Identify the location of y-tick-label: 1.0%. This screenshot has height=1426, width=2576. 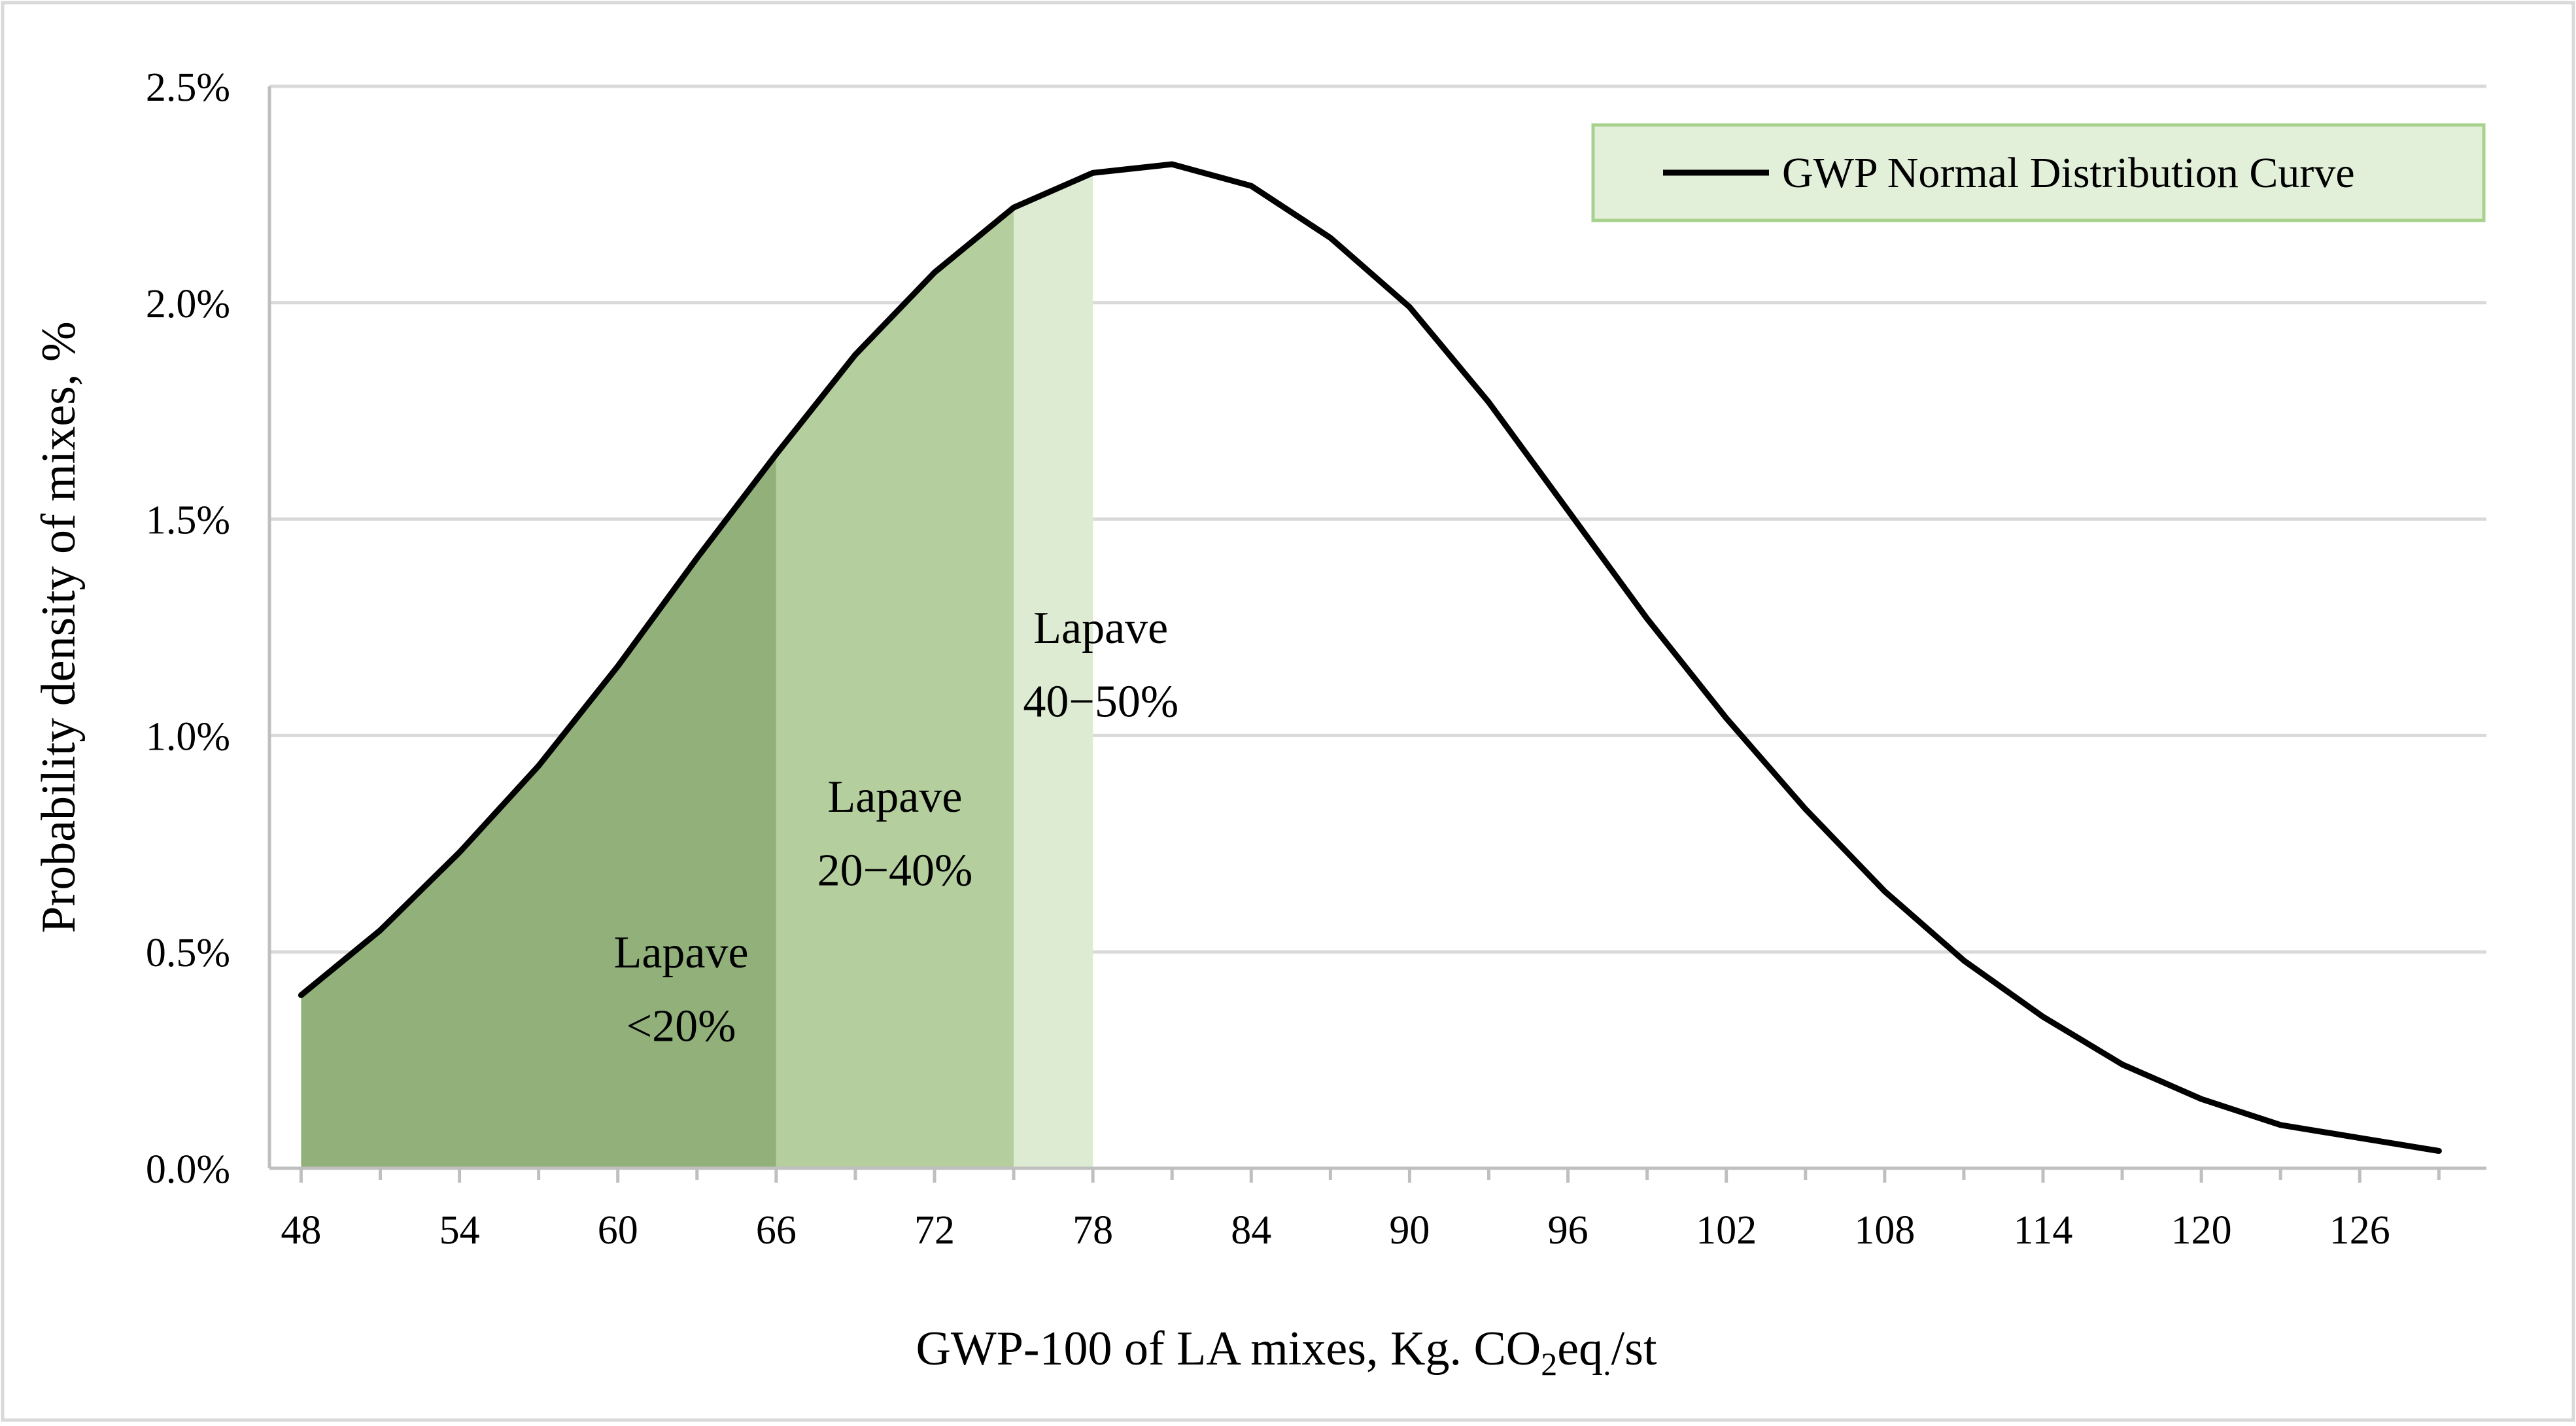
(188, 736).